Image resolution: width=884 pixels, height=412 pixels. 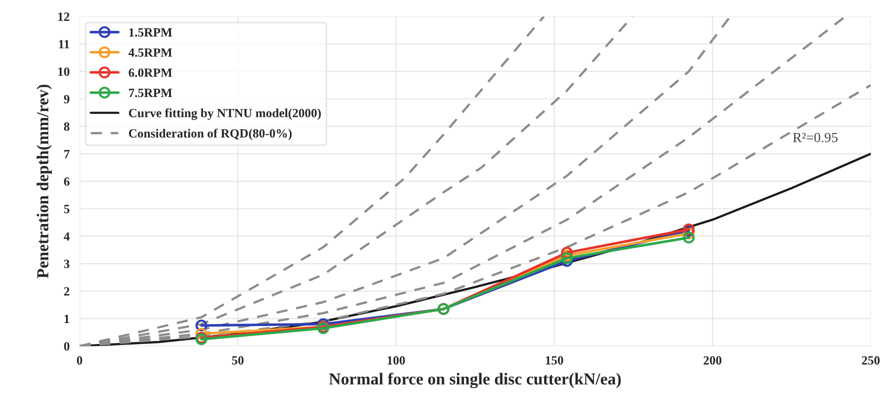 I want to click on y-tick-label: 7, so click(x=67, y=154).